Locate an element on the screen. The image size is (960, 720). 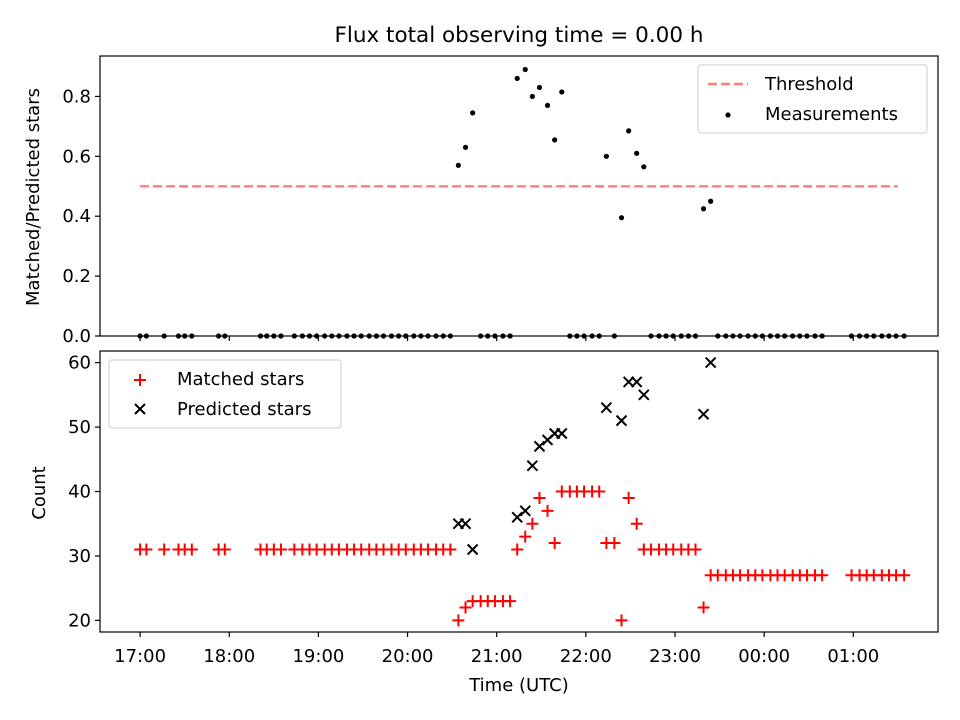
top-ytick-label: 0.8 is located at coordinates (76, 96).